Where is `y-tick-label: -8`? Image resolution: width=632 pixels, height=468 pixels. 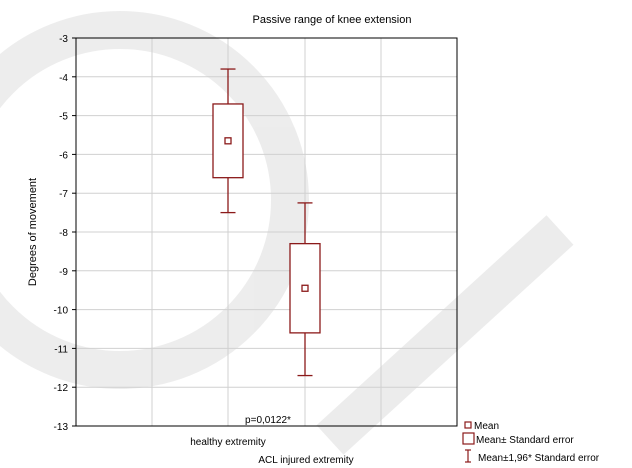 y-tick-label: -8 is located at coordinates (63, 233).